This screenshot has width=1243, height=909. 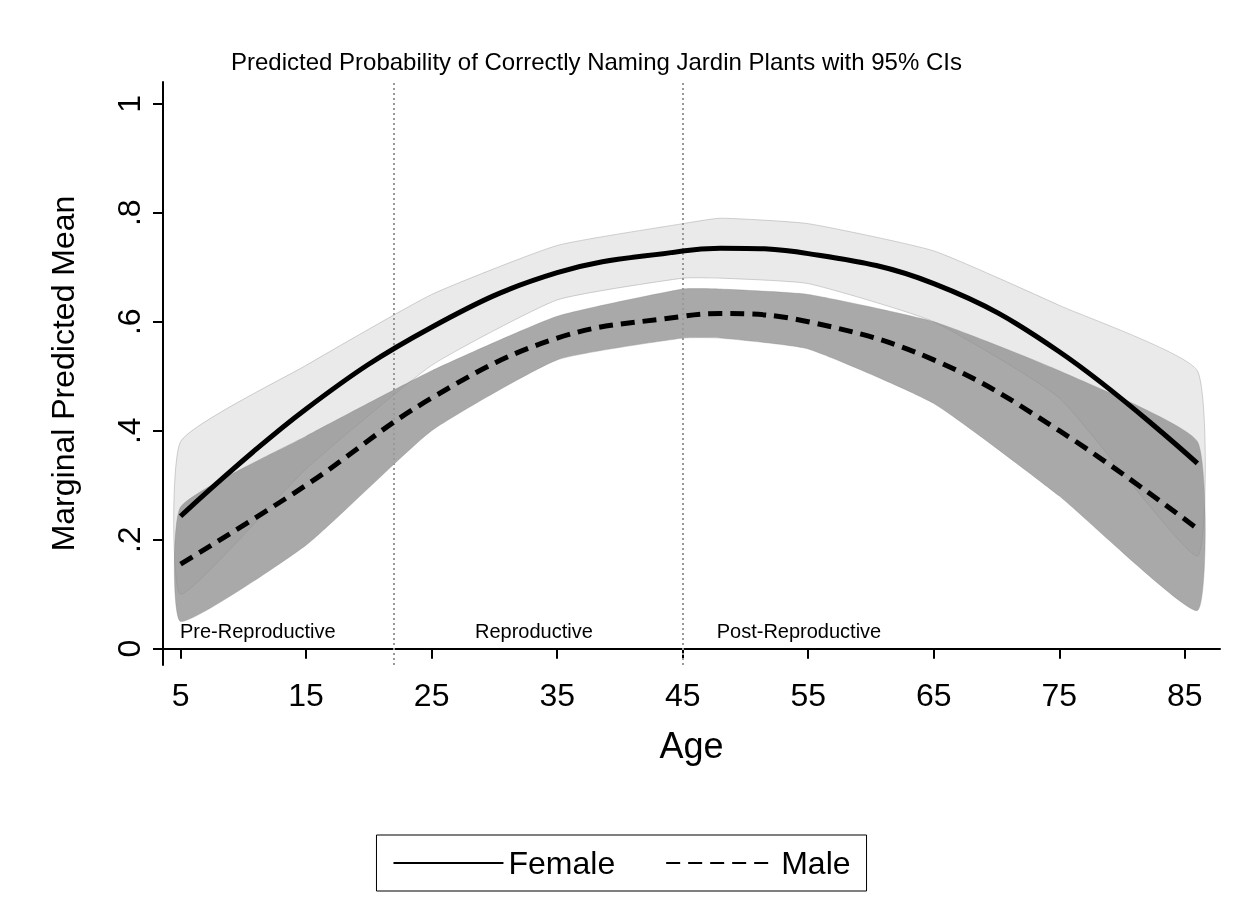 I want to click on x-tick-label: 45, so click(x=682, y=695).